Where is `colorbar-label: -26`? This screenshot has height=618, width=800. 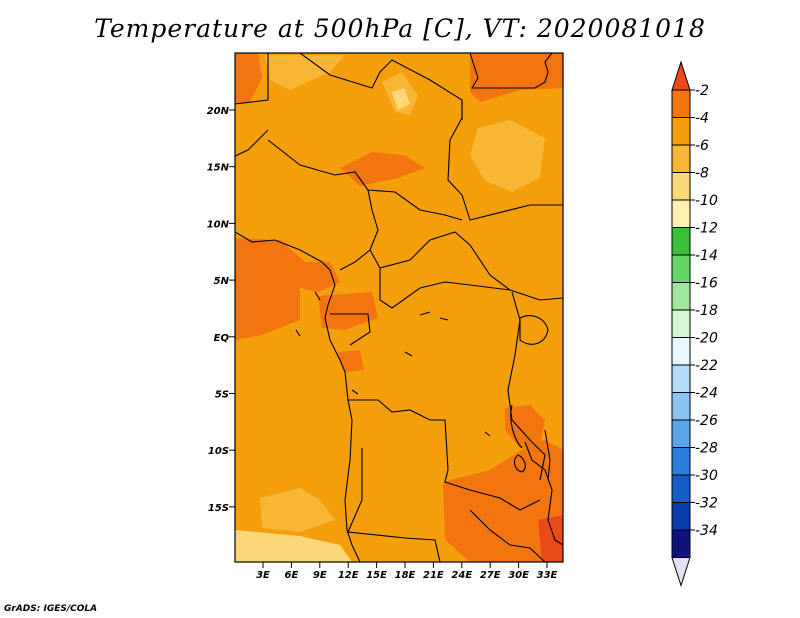 colorbar-label: -26 is located at coordinates (706, 421).